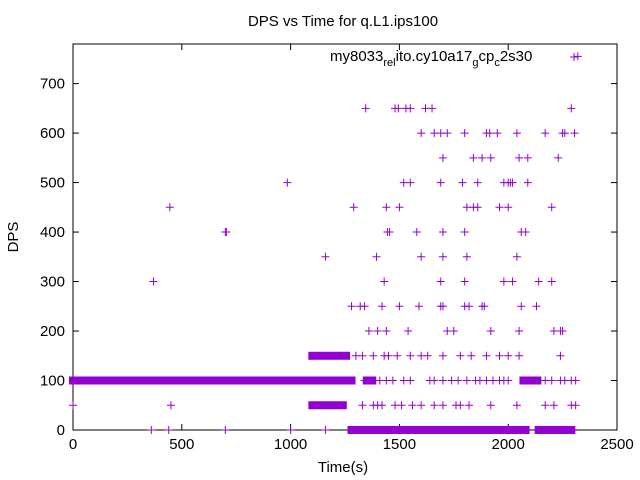 The width and height of the screenshot is (640, 480). Describe the element at coordinates (52, 133) in the screenshot. I see `y-tick-label: 600` at that location.